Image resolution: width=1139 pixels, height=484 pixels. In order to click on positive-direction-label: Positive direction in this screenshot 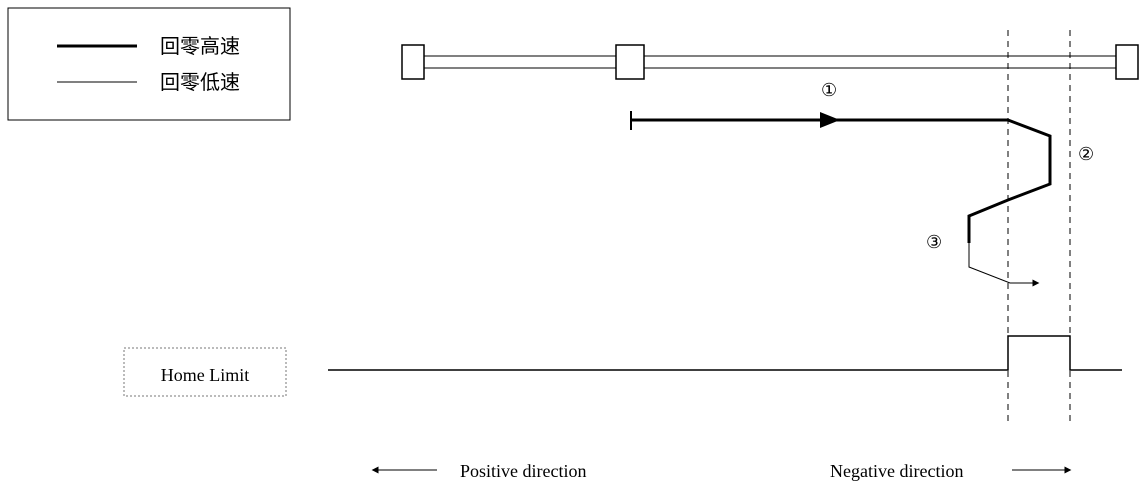, I will do `click(523, 471)`.